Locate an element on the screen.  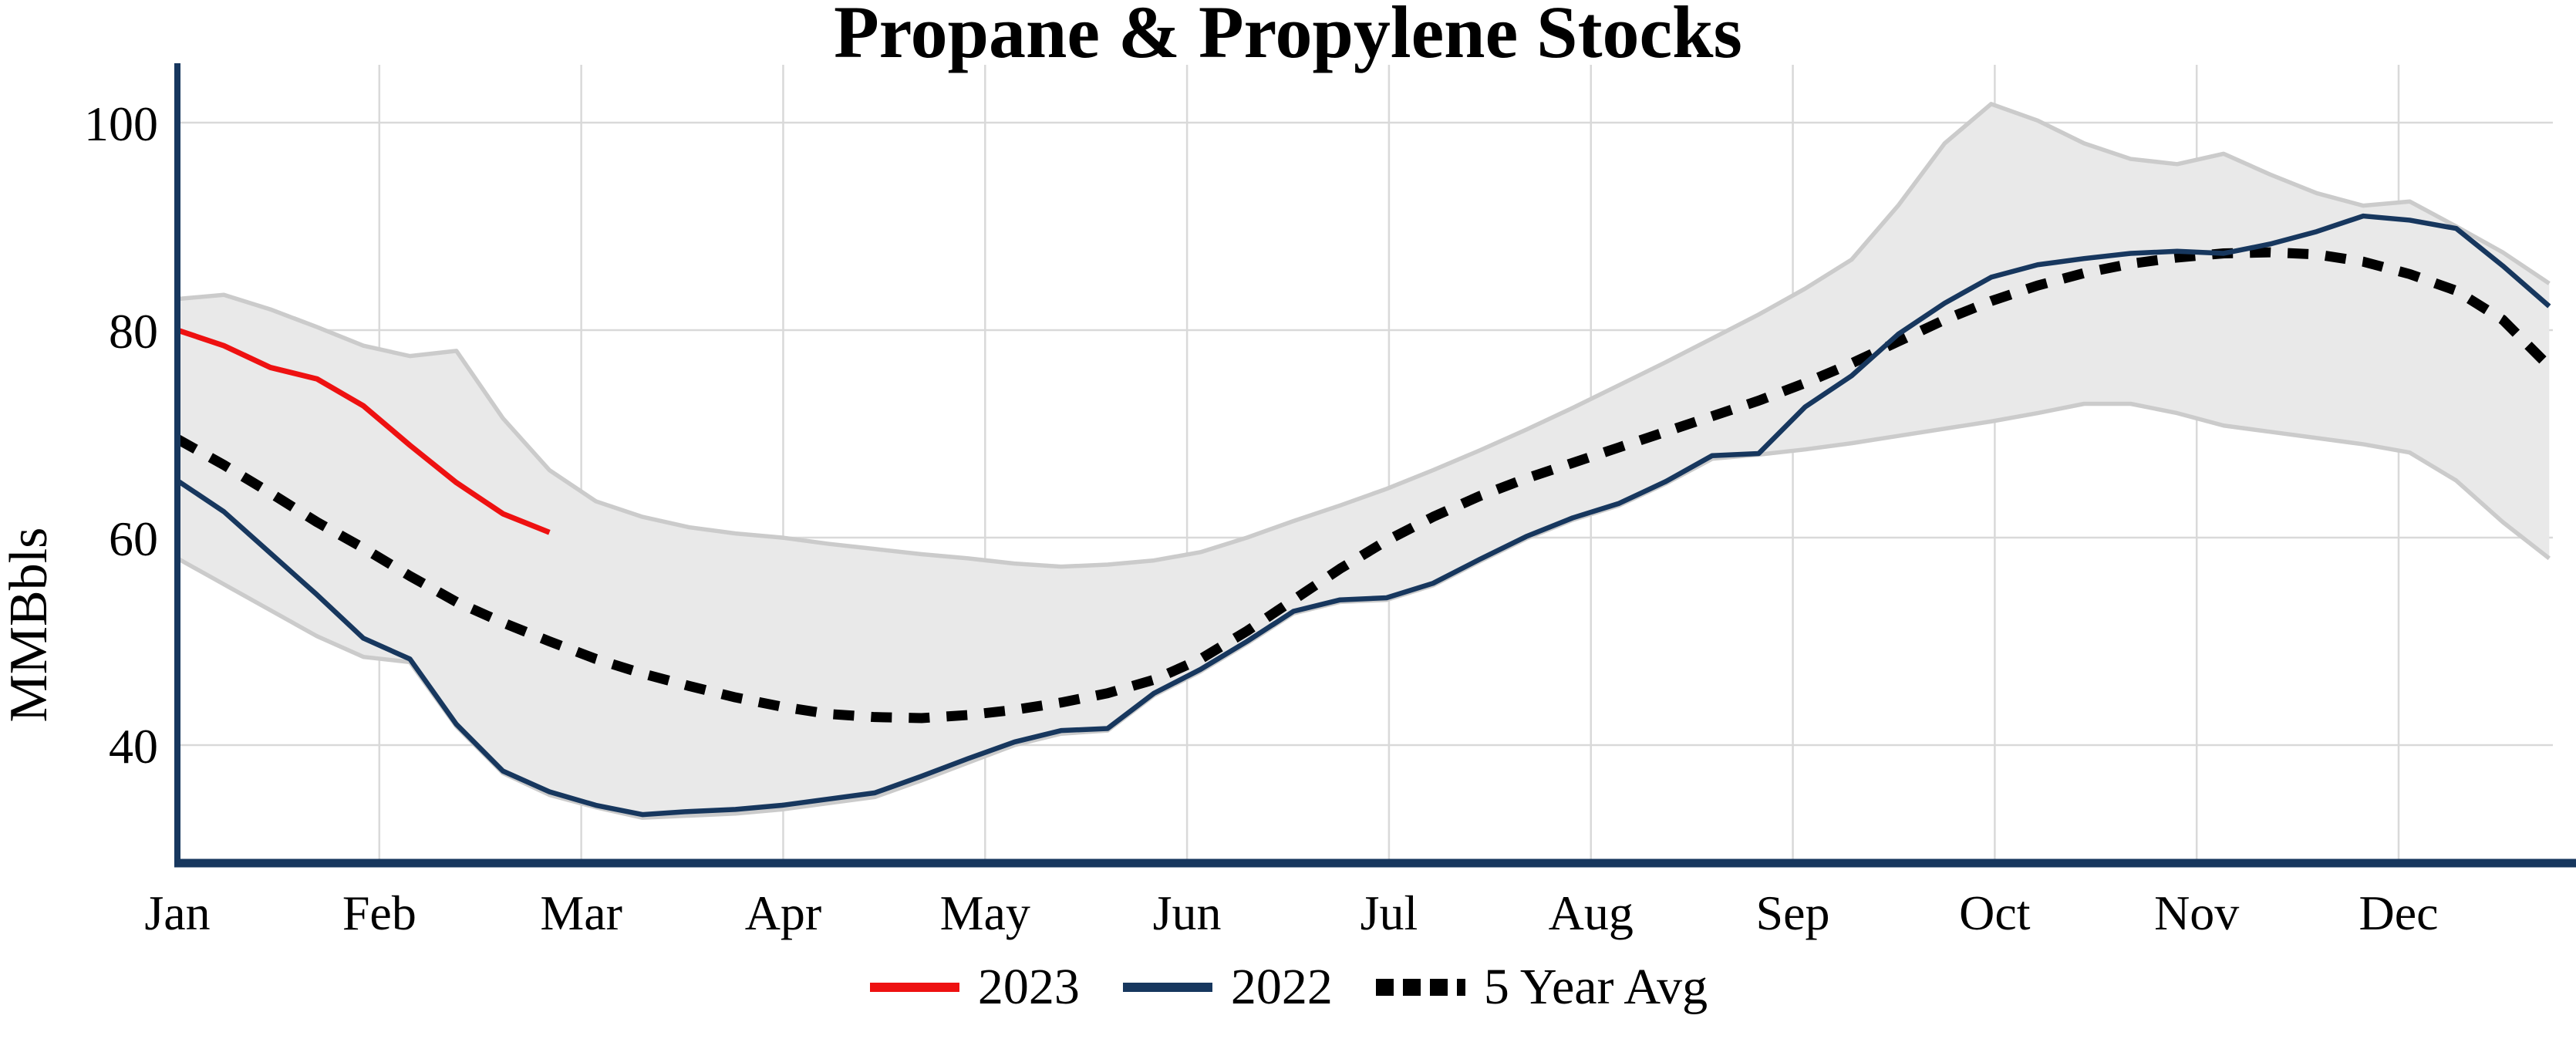
x-tick-label-oct: Oct is located at coordinates (1995, 912).